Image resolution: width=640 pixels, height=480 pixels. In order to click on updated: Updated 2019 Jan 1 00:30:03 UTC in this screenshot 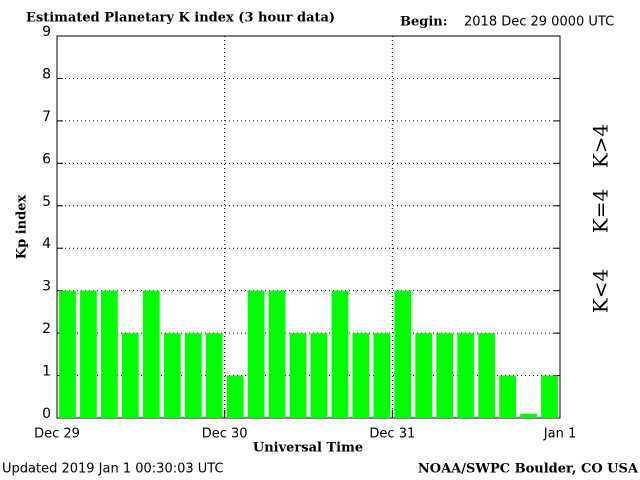, I will do `click(113, 469)`.